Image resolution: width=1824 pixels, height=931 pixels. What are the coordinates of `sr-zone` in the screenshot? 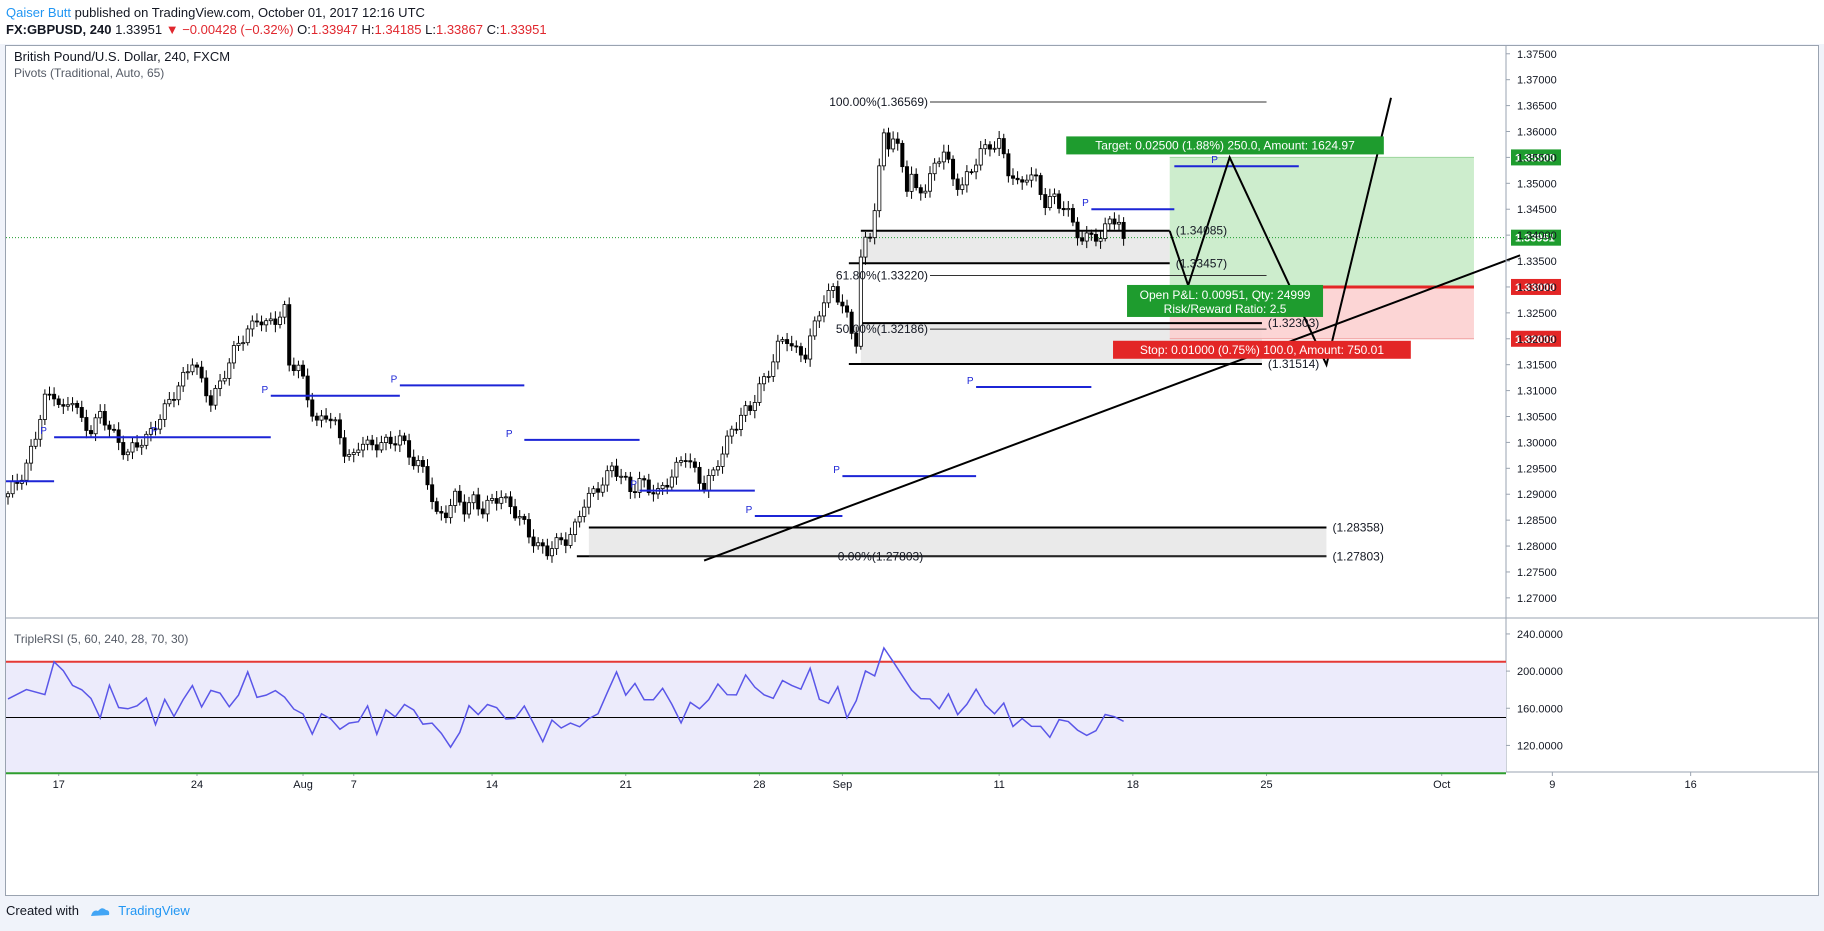 It's located at (957, 542).